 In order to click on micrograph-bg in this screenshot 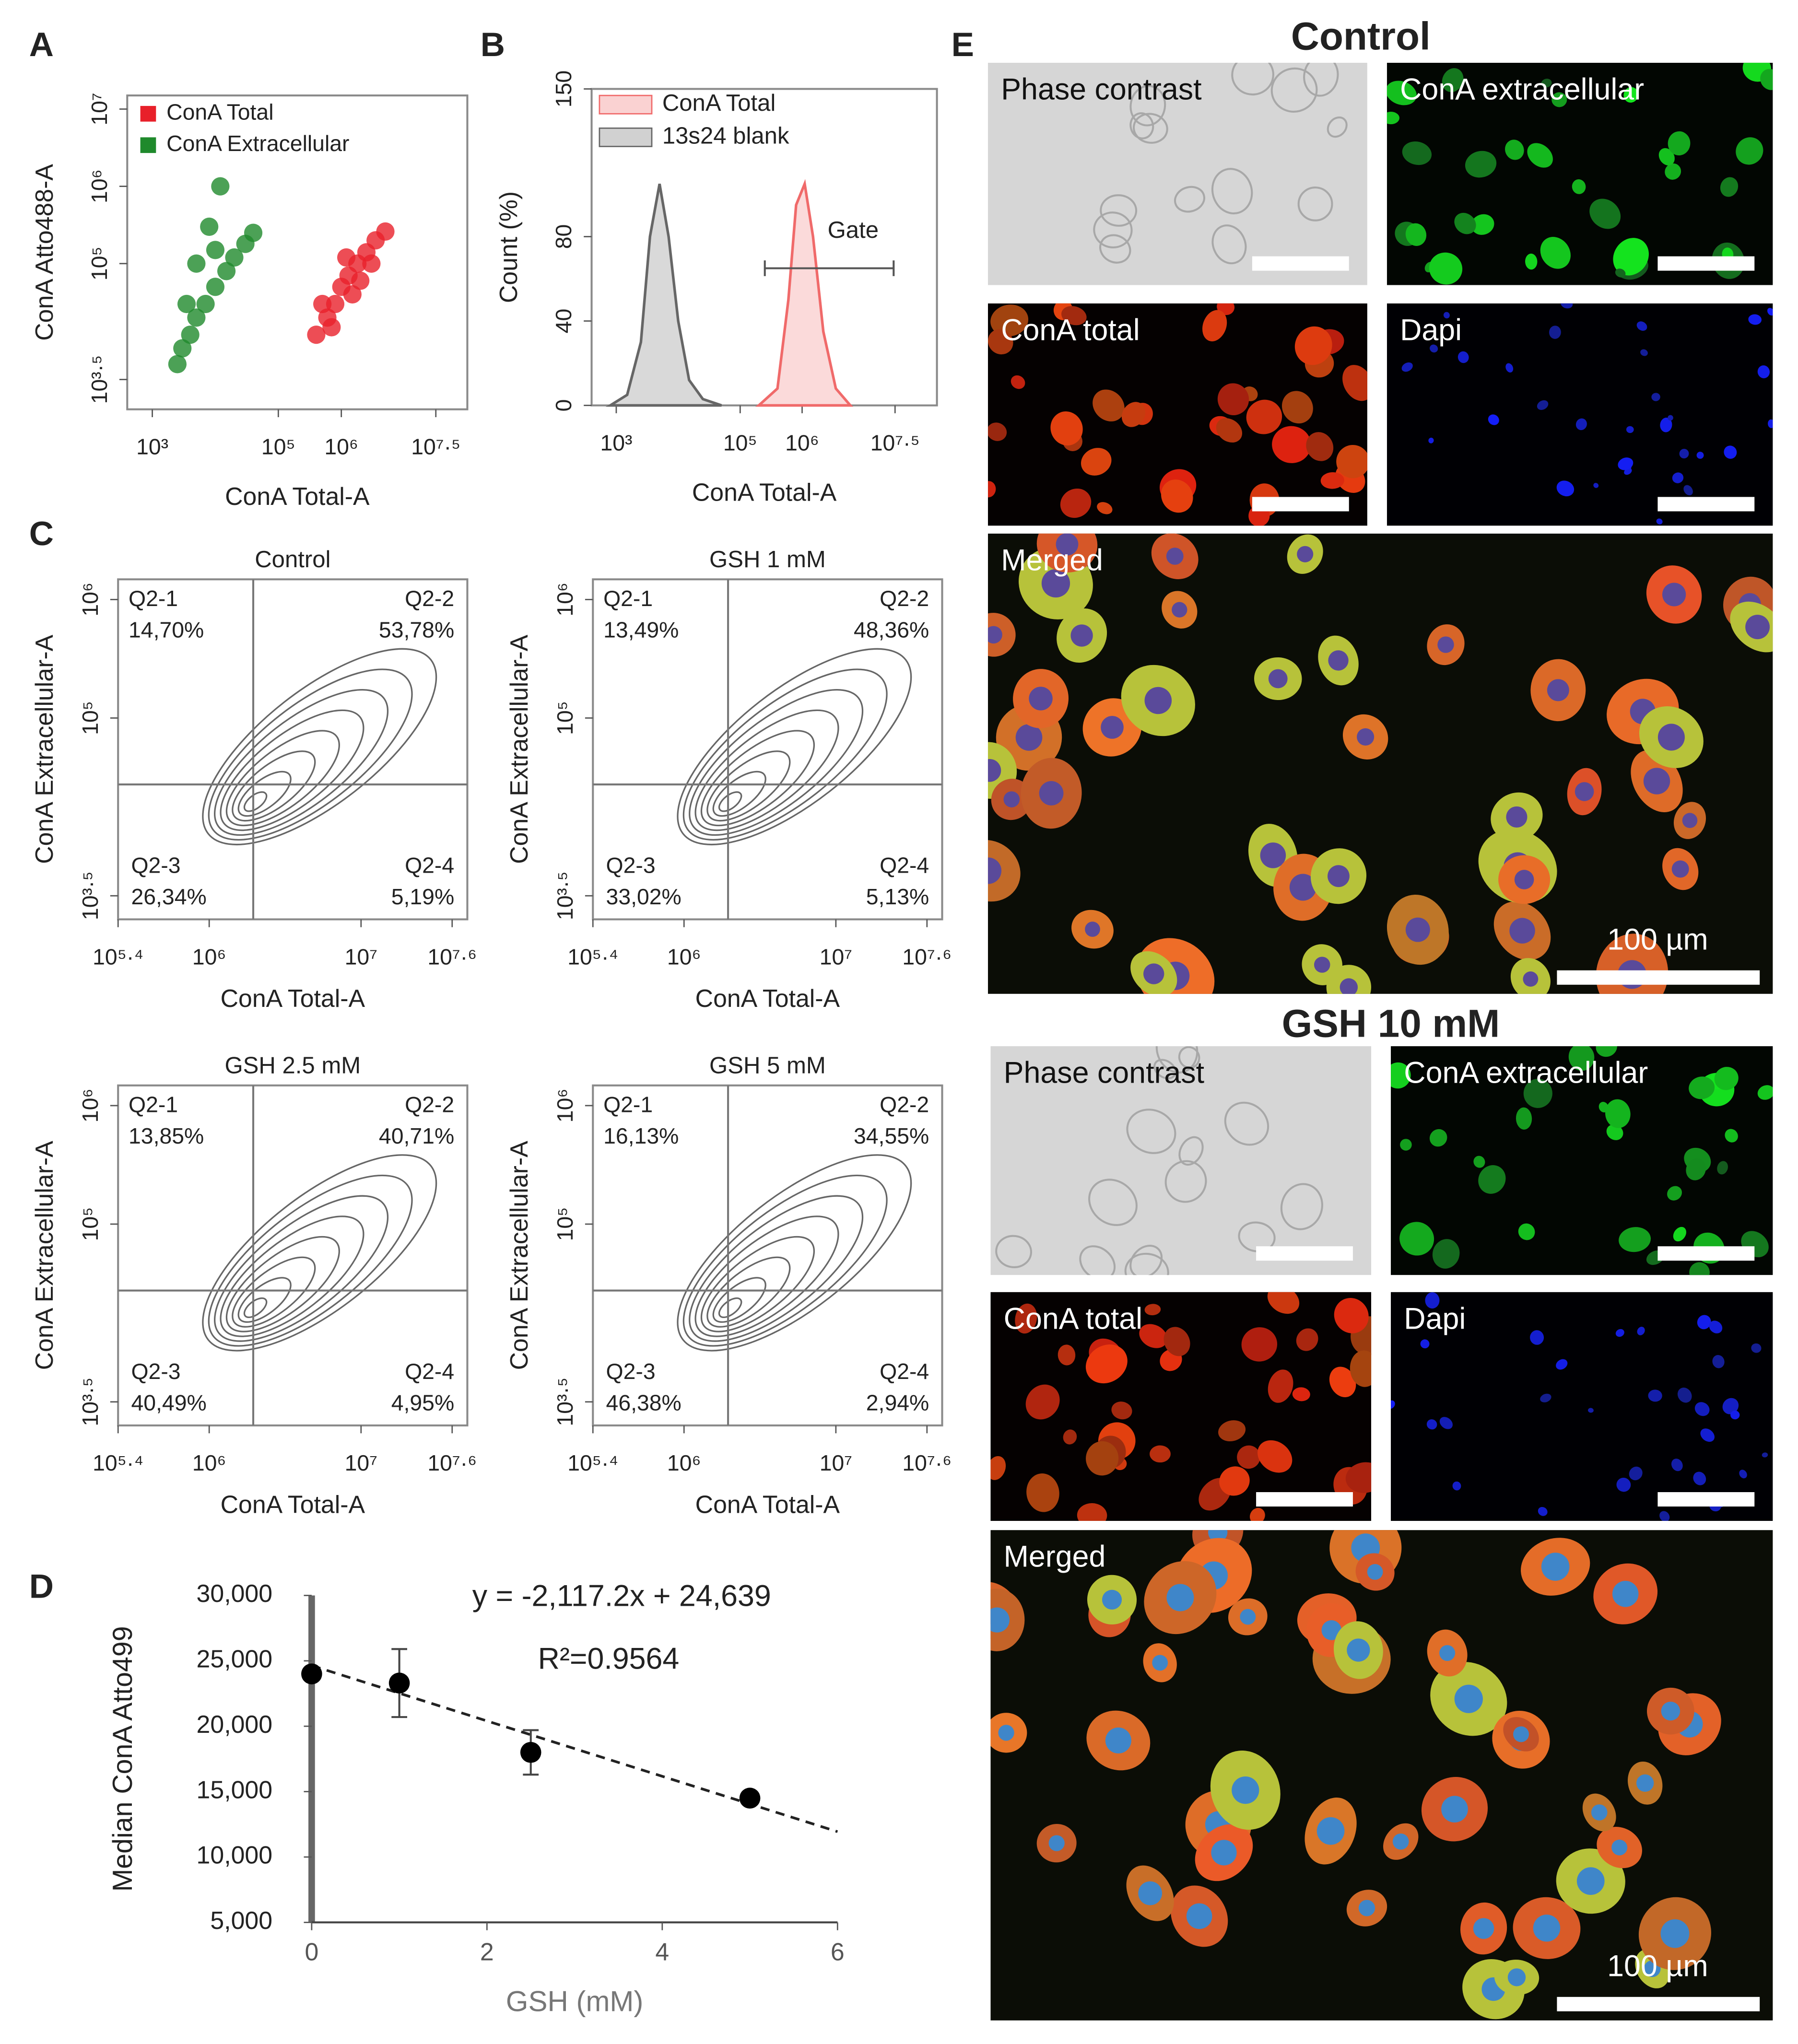, I will do `click(1580, 173)`.